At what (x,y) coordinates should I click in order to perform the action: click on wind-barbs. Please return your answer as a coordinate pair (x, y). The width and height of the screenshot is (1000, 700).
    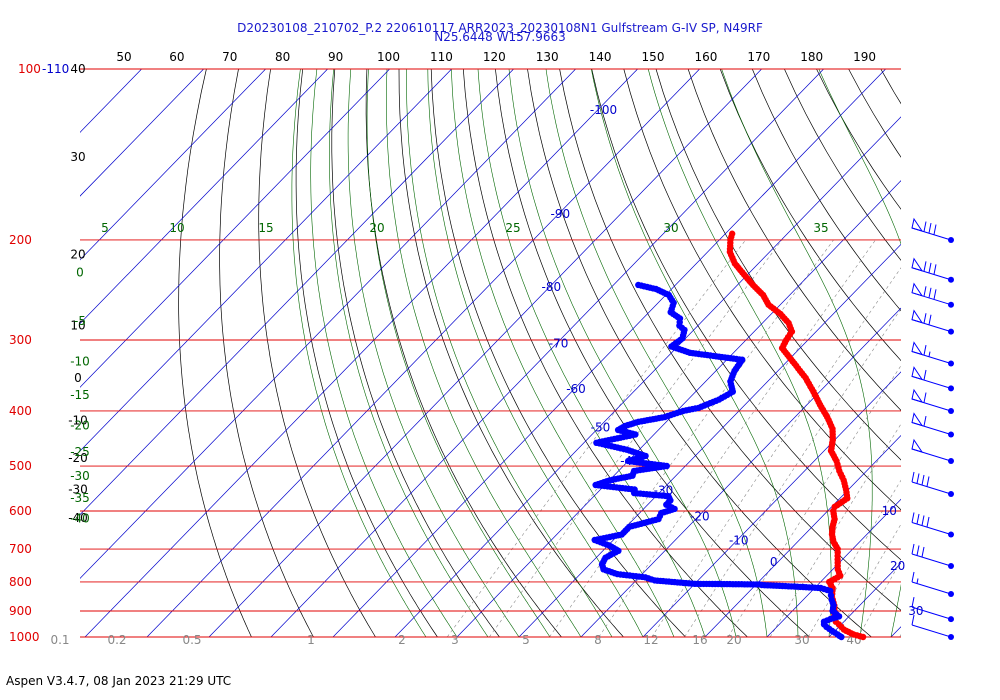
    Looking at the image, I should click on (932, 428).